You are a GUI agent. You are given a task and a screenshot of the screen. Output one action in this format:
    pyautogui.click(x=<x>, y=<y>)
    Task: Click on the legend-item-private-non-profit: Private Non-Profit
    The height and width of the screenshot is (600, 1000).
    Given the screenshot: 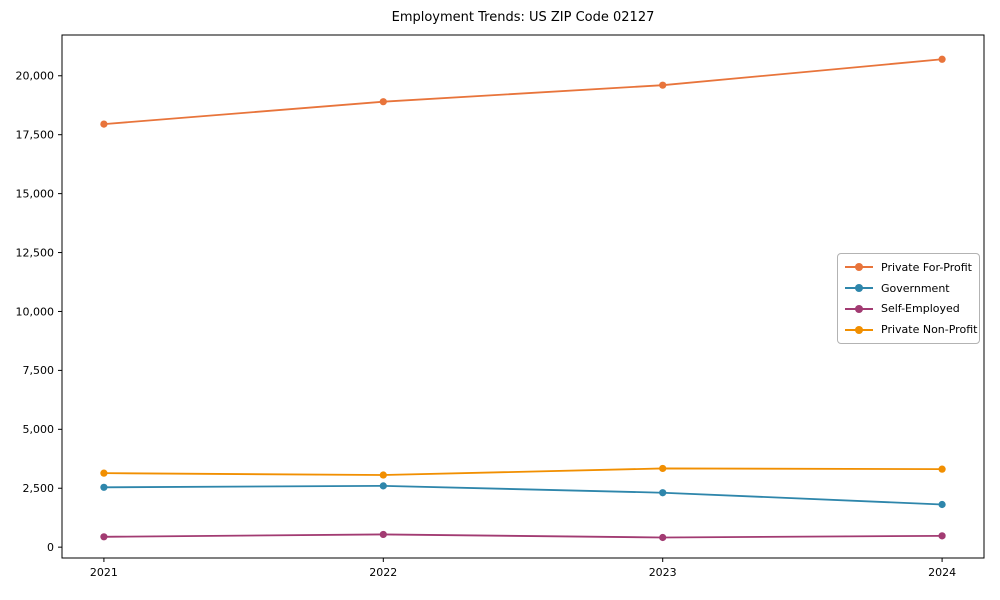 What is the action you would take?
    pyautogui.click(x=911, y=330)
    